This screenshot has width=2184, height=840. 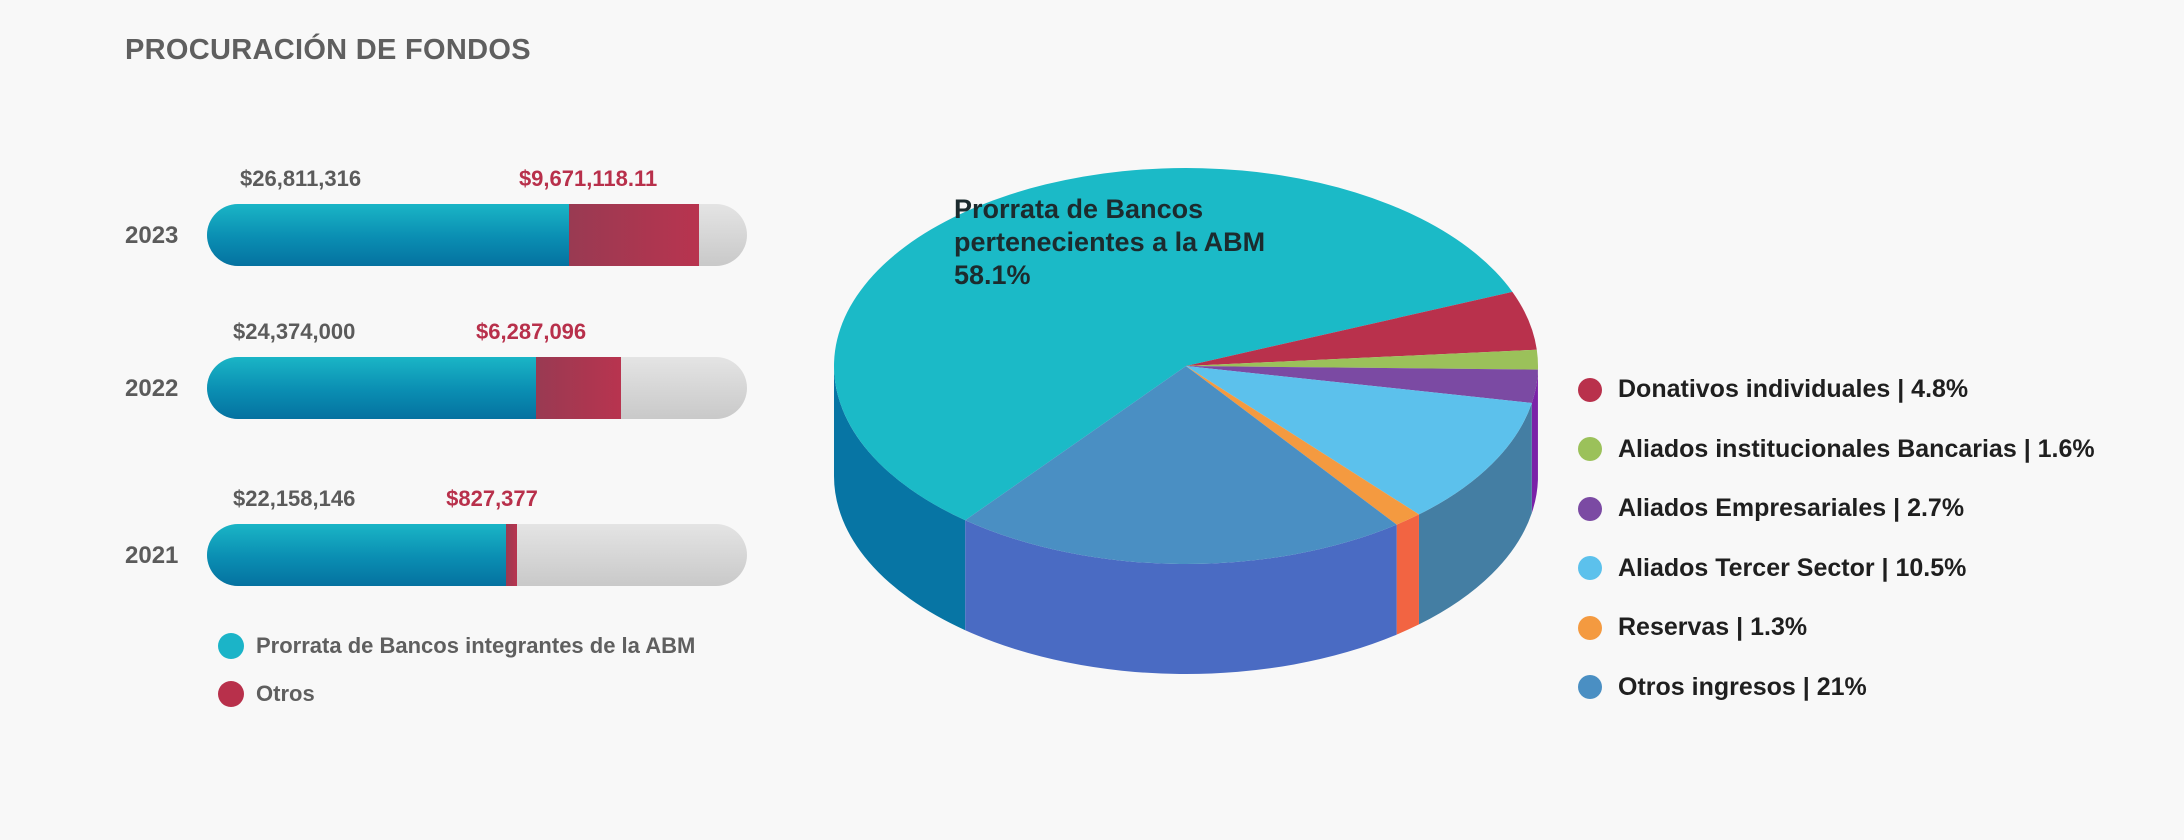 I want to click on pie-annotation-line2: pertenecientes a la ABM, so click(x=1110, y=242).